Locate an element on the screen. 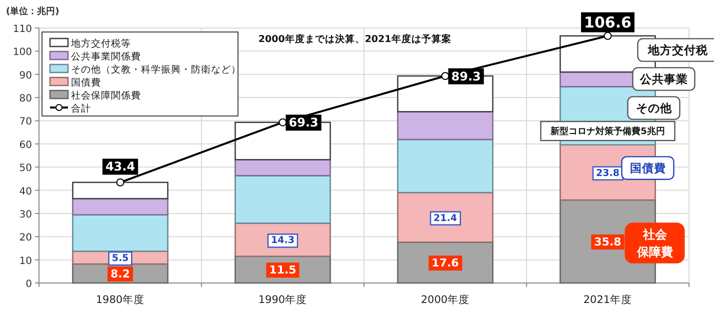 The width and height of the screenshot is (714, 320). y-tick-label: 100 is located at coordinates (22, 52).